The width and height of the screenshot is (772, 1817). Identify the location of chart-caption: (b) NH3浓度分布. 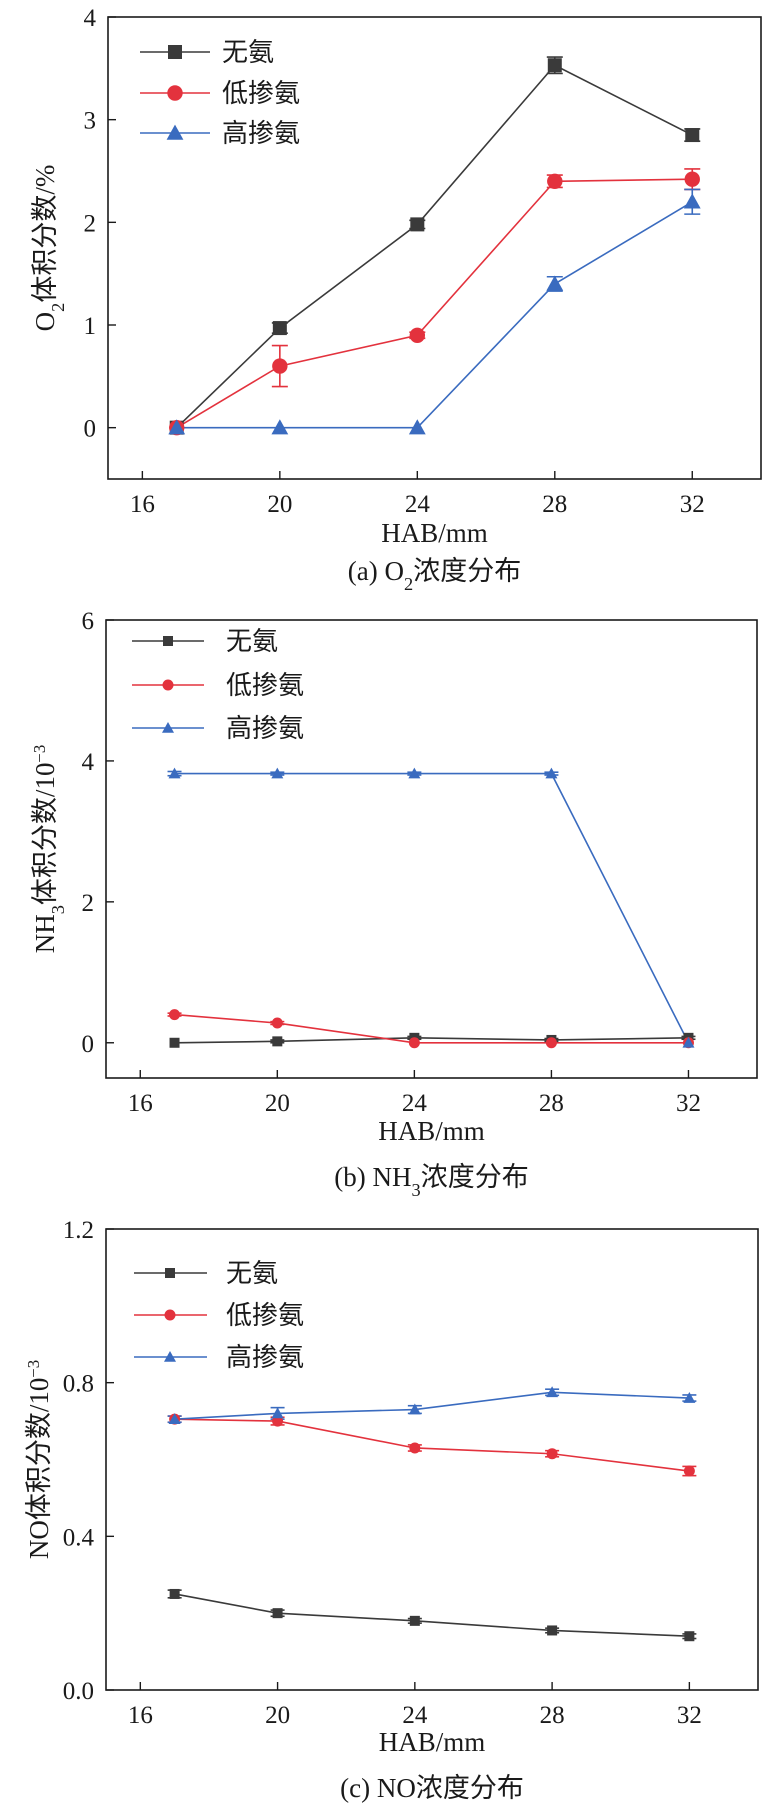
(431, 1181).